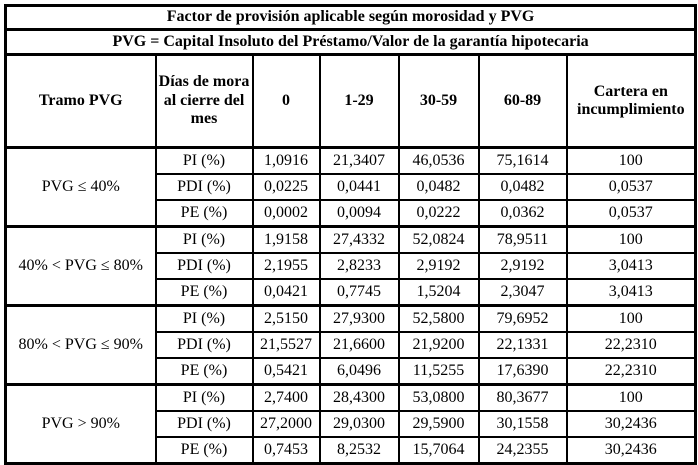  I want to click on value-cell: 52,0824, so click(438, 239).